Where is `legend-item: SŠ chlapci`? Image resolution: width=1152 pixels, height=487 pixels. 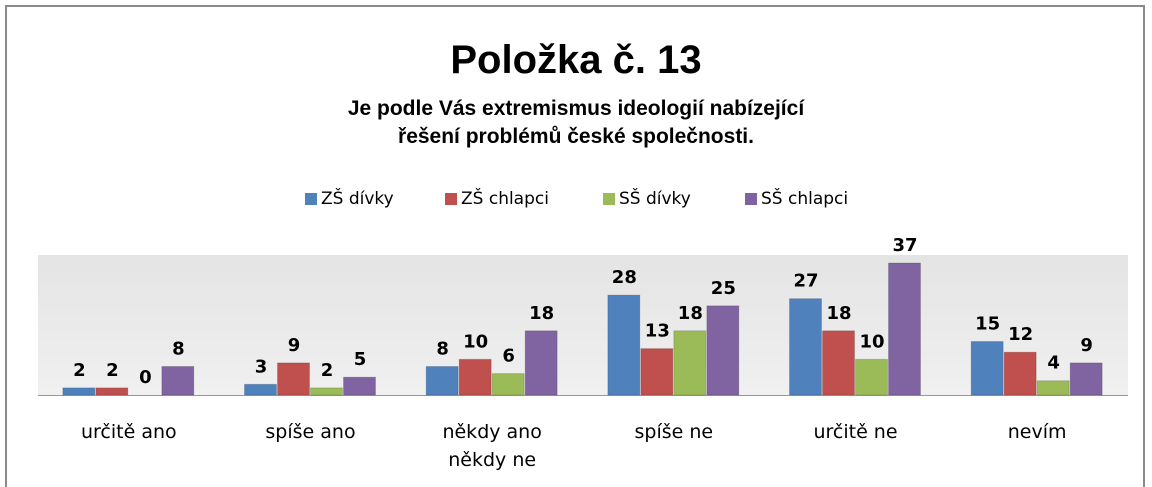 legend-item: SŠ chlapci is located at coordinates (796, 199).